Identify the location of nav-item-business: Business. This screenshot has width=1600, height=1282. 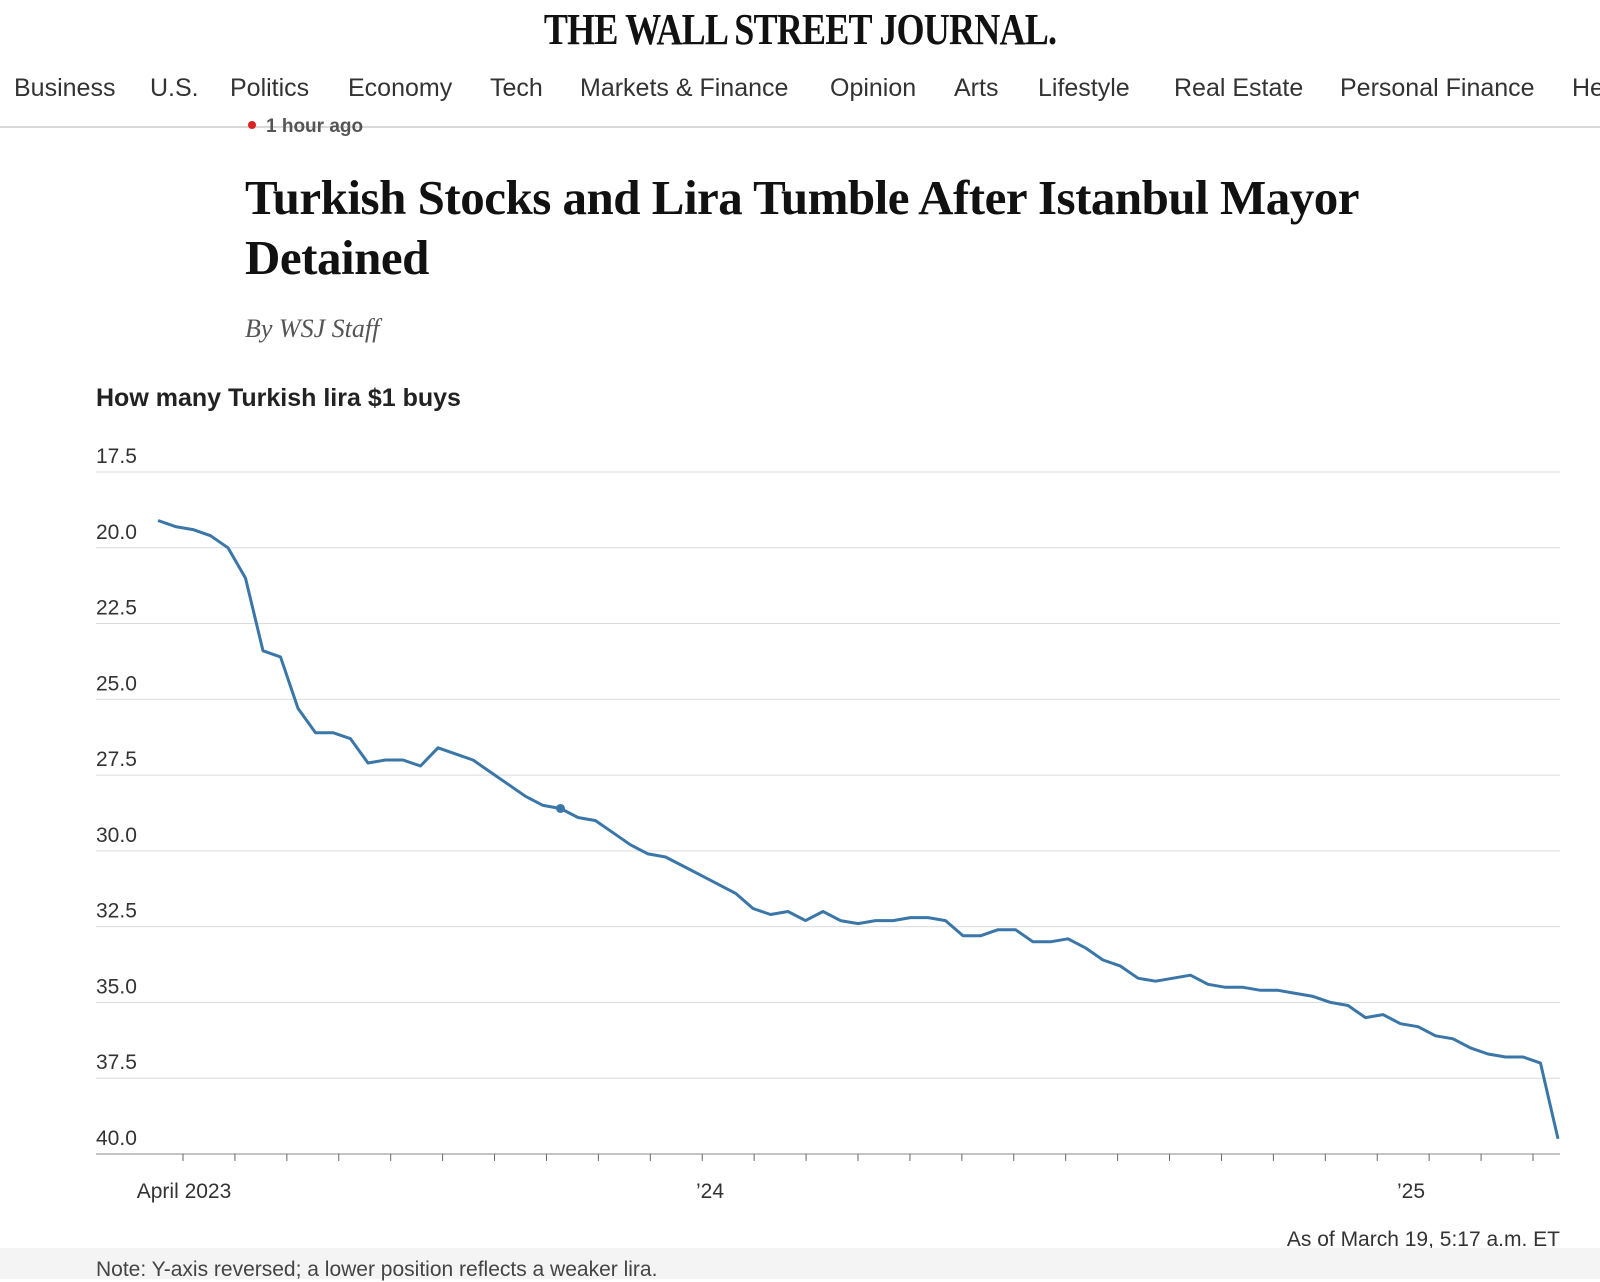
(65, 88).